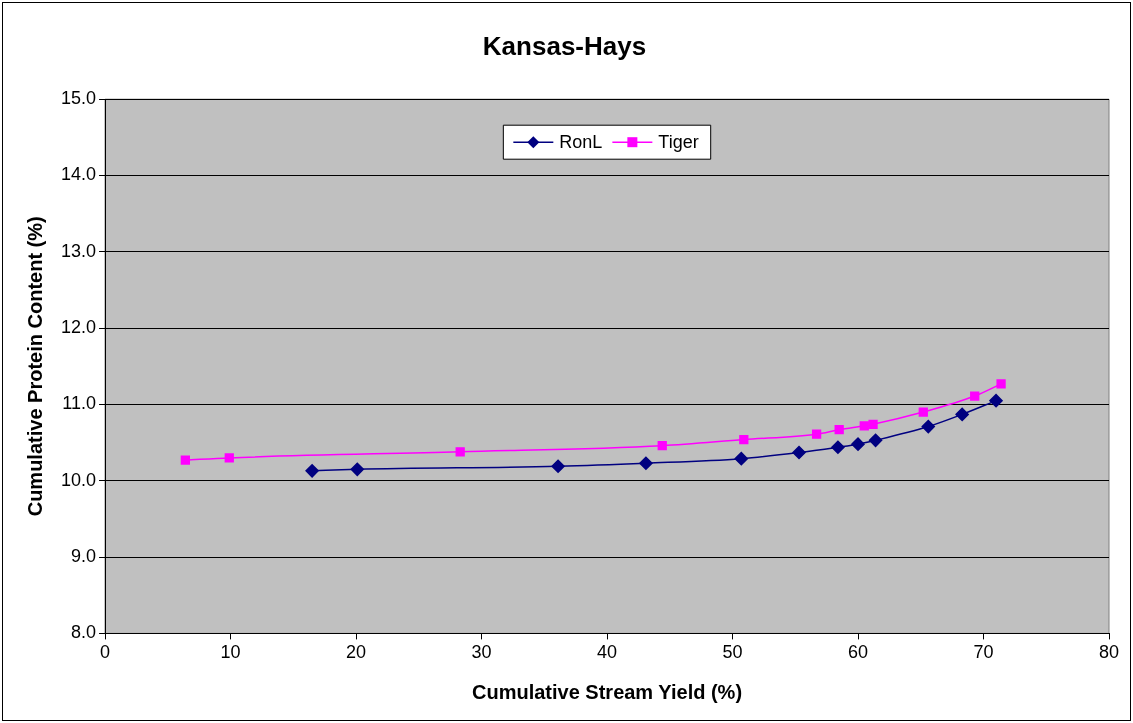 The width and height of the screenshot is (1133, 723). What do you see at coordinates (607, 652) in the screenshot?
I see `x-tick-label: 40` at bounding box center [607, 652].